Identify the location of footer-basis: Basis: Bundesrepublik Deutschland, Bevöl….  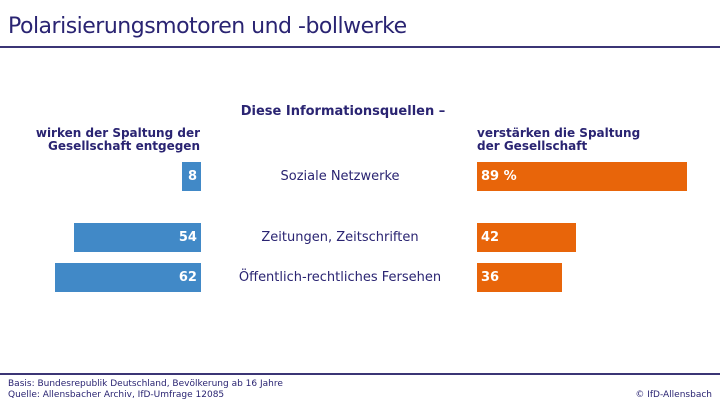
(145, 384).